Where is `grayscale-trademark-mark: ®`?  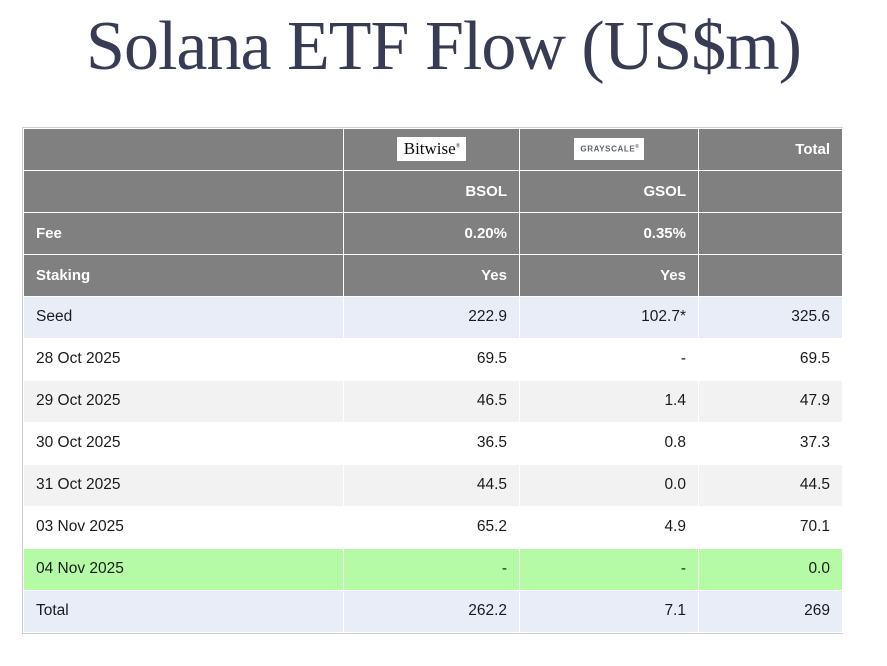 grayscale-trademark-mark: ® is located at coordinates (637, 146).